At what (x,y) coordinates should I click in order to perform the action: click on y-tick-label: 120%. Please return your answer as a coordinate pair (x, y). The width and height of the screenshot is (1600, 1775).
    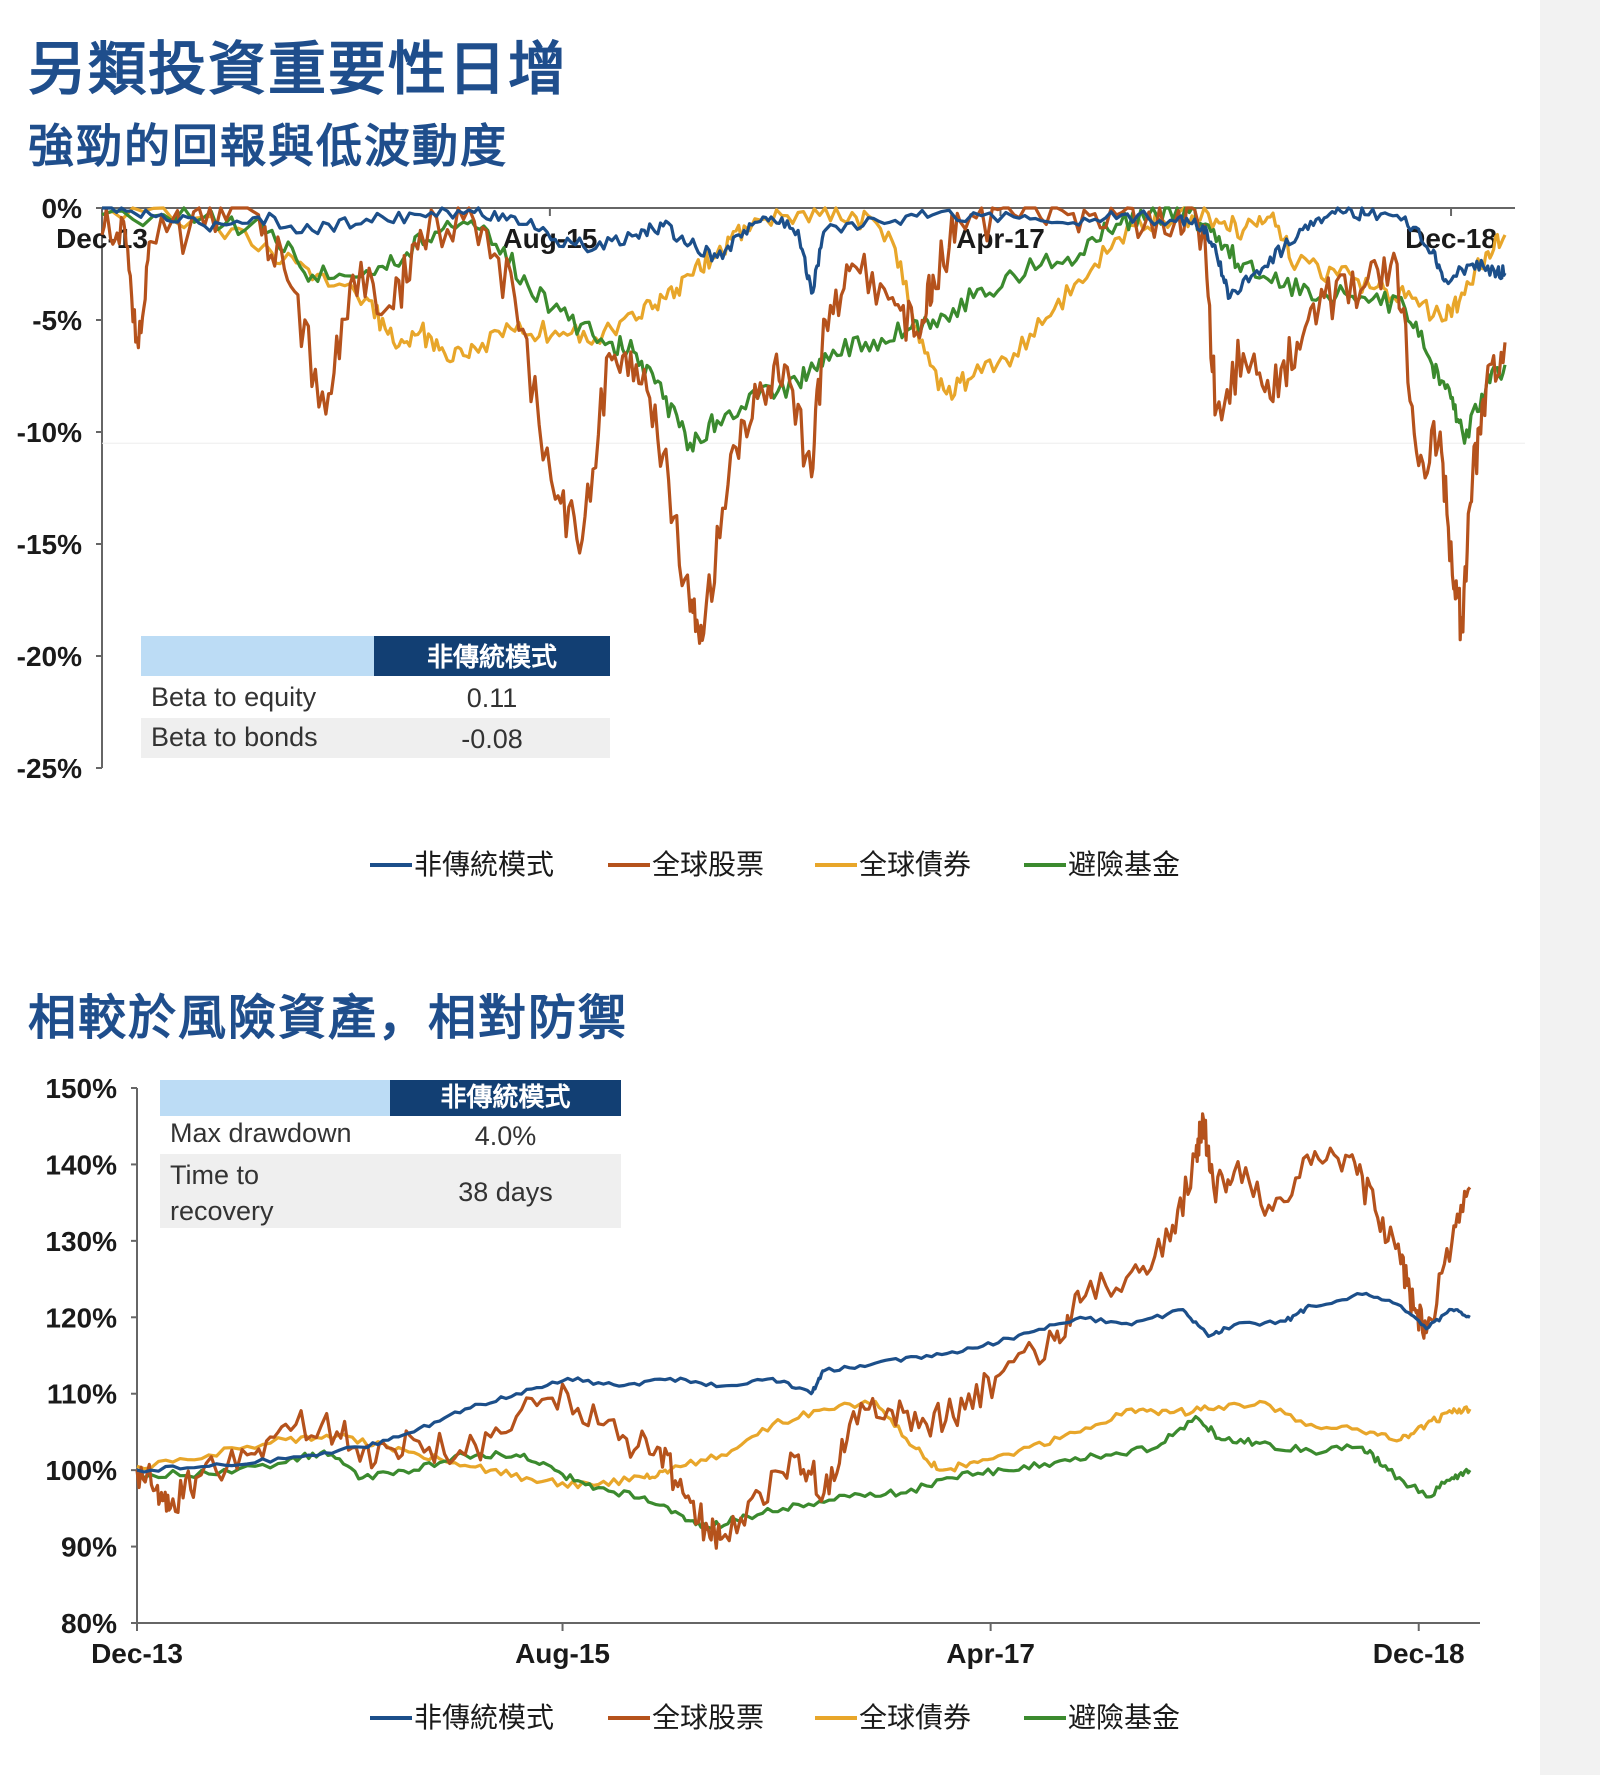
    Looking at the image, I should click on (81, 1317).